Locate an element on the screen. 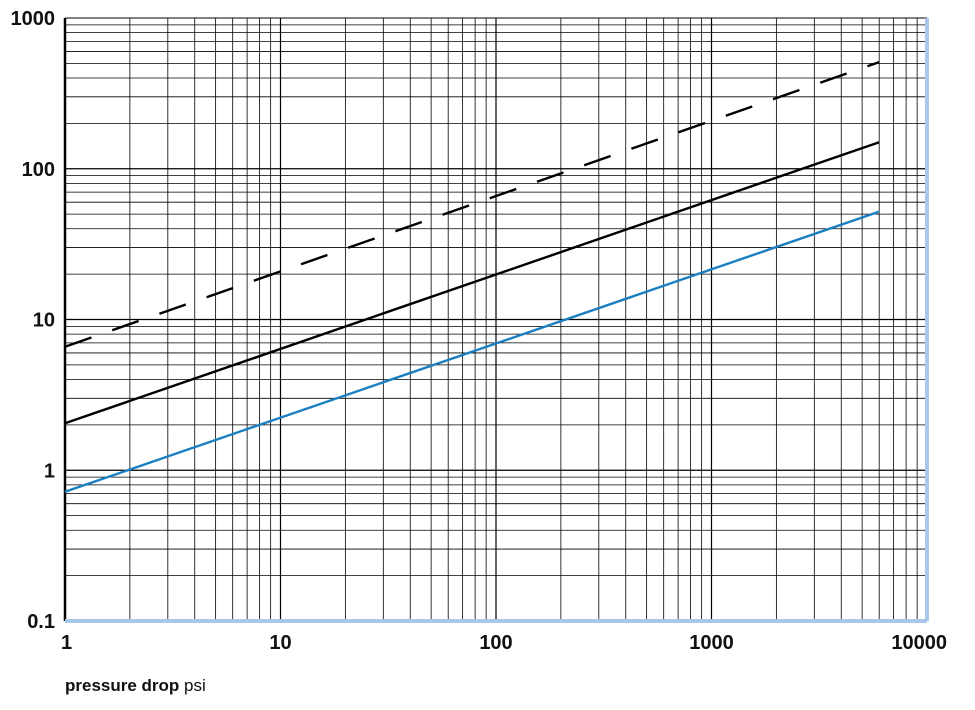 Image resolution: width=975 pixels, height=710 pixels. y-tick-label: 100 is located at coordinates (38, 170).